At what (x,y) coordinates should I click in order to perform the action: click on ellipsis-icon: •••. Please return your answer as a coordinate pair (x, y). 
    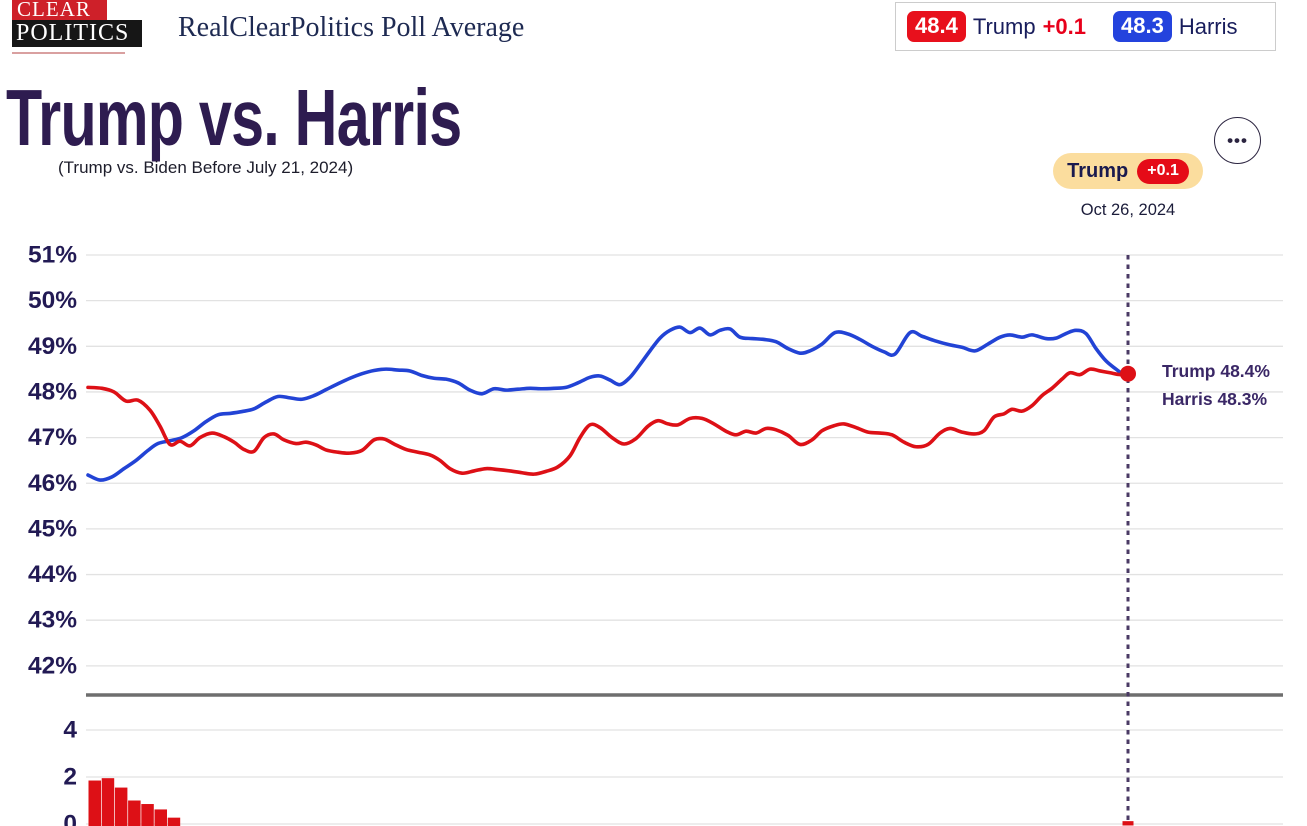
    Looking at the image, I should click on (1237, 140).